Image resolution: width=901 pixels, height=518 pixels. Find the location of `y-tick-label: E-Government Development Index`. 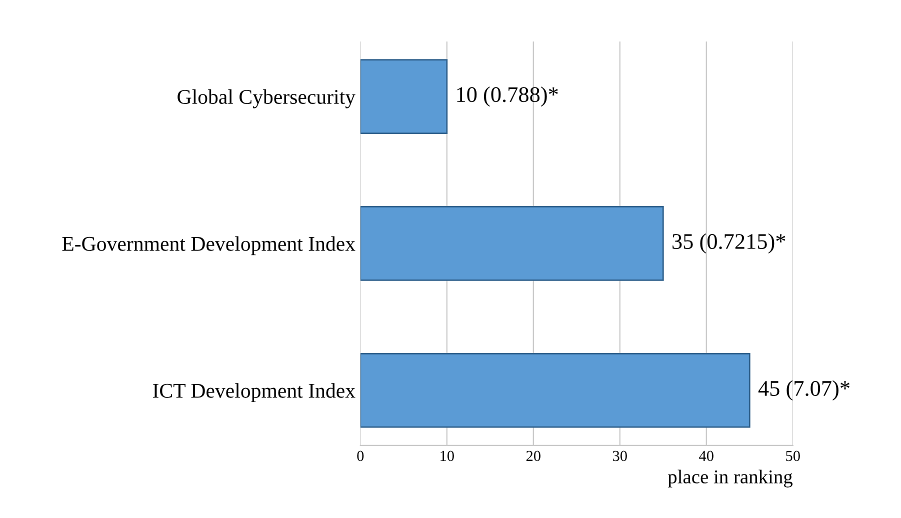

y-tick-label: E-Government Development Index is located at coordinates (209, 246).